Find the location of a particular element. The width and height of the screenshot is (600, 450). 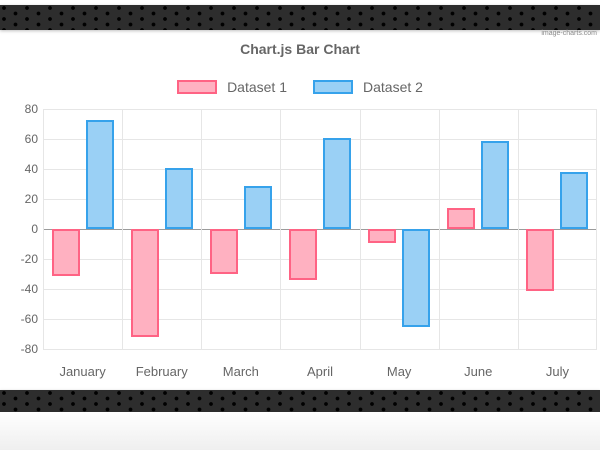

y-axis-tick-label: 60 is located at coordinates (31, 139).